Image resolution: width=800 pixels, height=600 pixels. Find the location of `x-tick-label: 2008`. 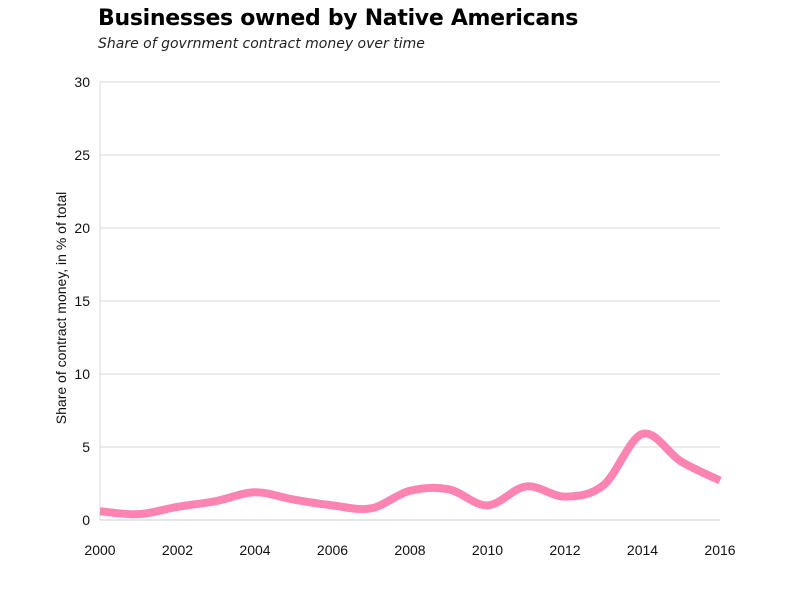

x-tick-label: 2008 is located at coordinates (409, 550).